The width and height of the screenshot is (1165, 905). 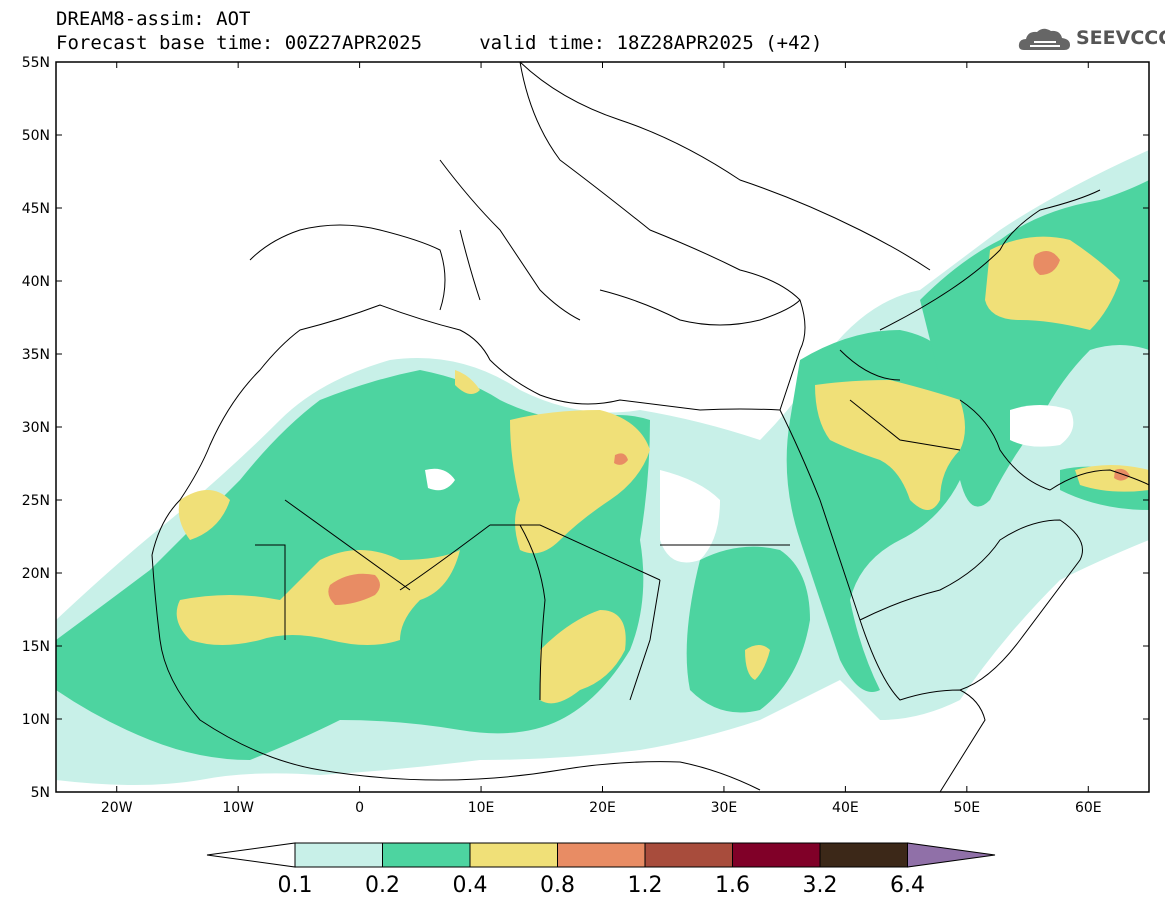 What do you see at coordinates (820, 885) in the screenshot?
I see `colorbar-level-label: 3.2` at bounding box center [820, 885].